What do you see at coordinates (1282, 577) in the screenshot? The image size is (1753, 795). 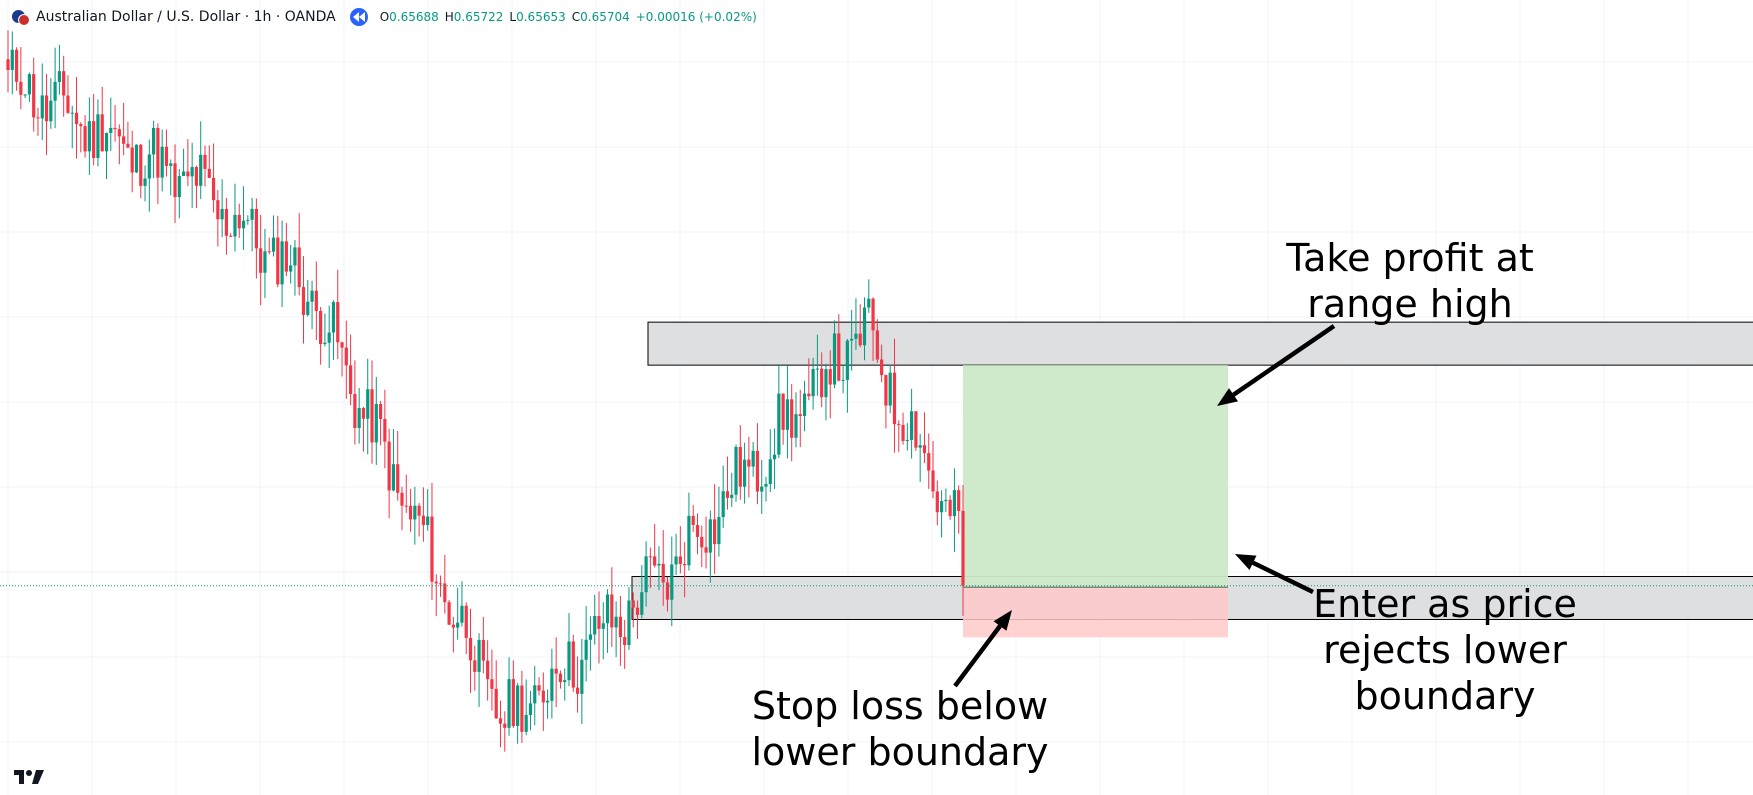 I see `arrow-shaft` at bounding box center [1282, 577].